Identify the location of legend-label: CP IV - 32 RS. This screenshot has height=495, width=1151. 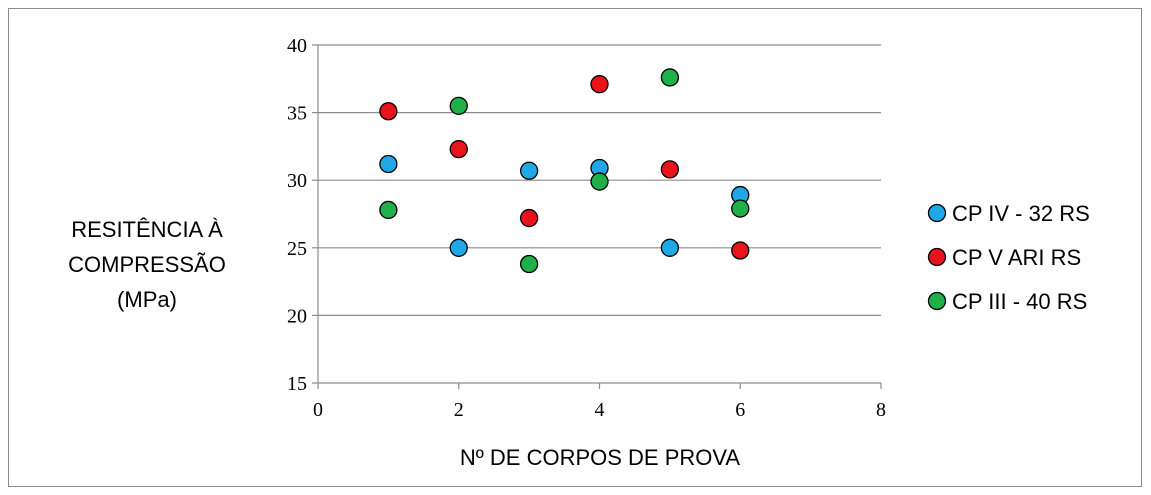
(1021, 213).